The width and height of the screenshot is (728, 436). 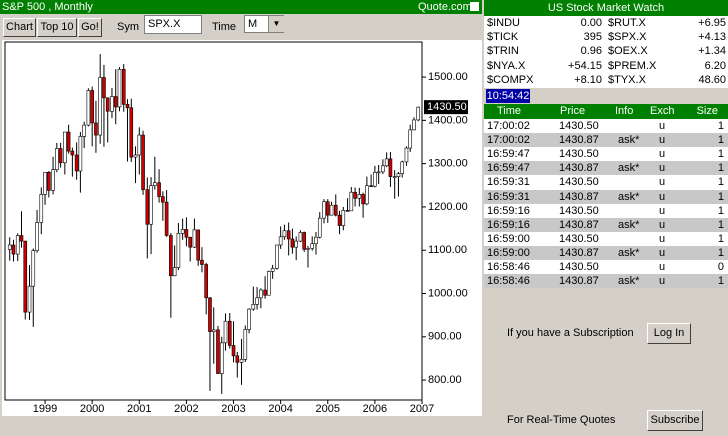 What do you see at coordinates (503, 37) in the screenshot?
I see `index-name: $TICK` at bounding box center [503, 37].